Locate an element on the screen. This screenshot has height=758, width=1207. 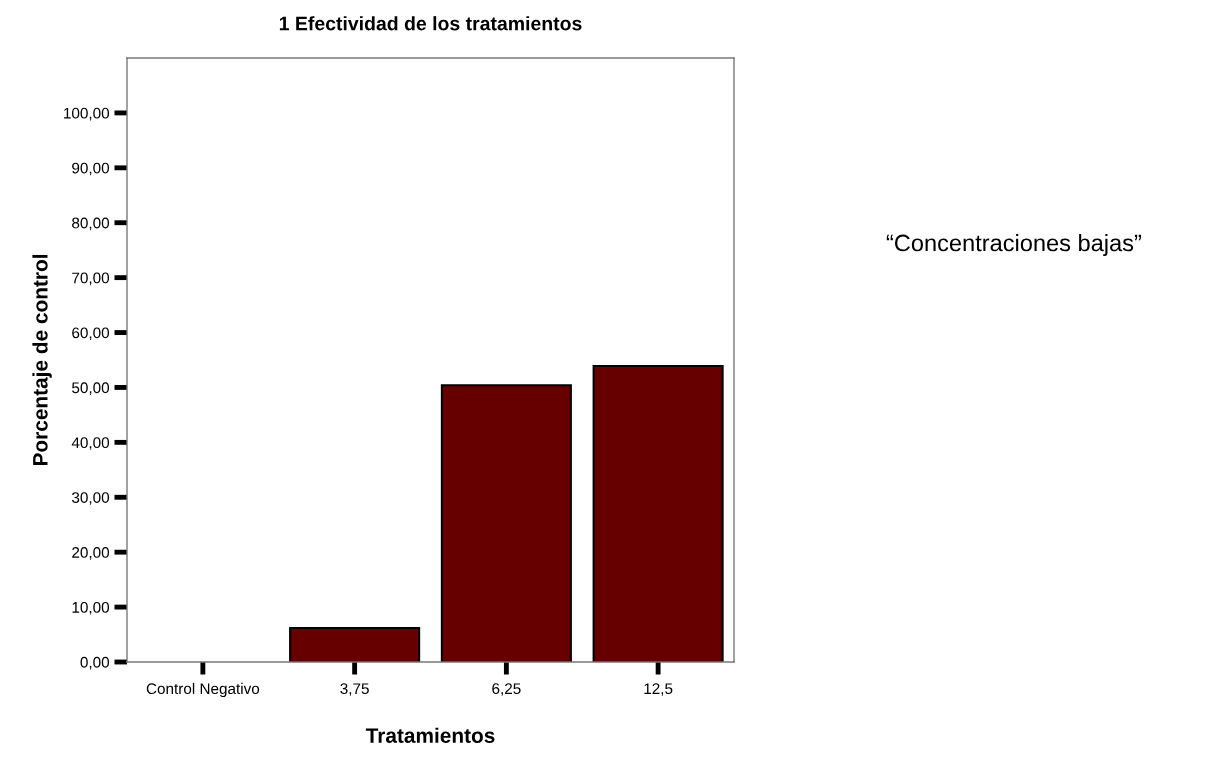
y-tick-label: 60,00 is located at coordinates (91, 334).